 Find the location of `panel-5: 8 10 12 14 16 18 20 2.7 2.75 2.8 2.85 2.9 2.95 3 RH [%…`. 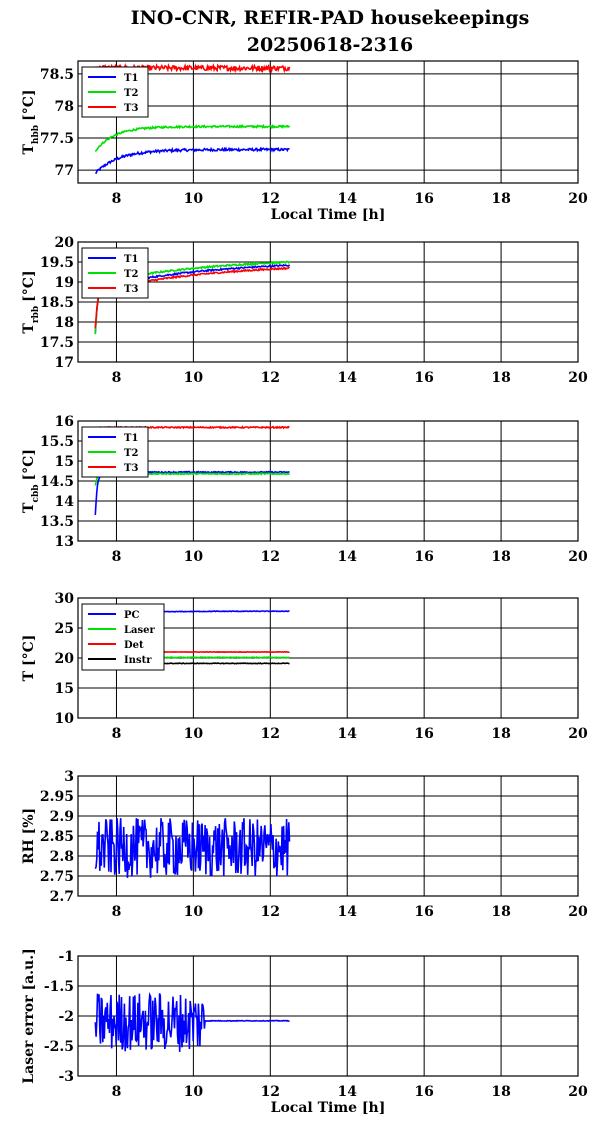

panel-5: 8 10 12 14 16 18 20 2.7 2.75 2.8 2.85 2.9 2.95 3 RH [%… is located at coordinates (304, 844).